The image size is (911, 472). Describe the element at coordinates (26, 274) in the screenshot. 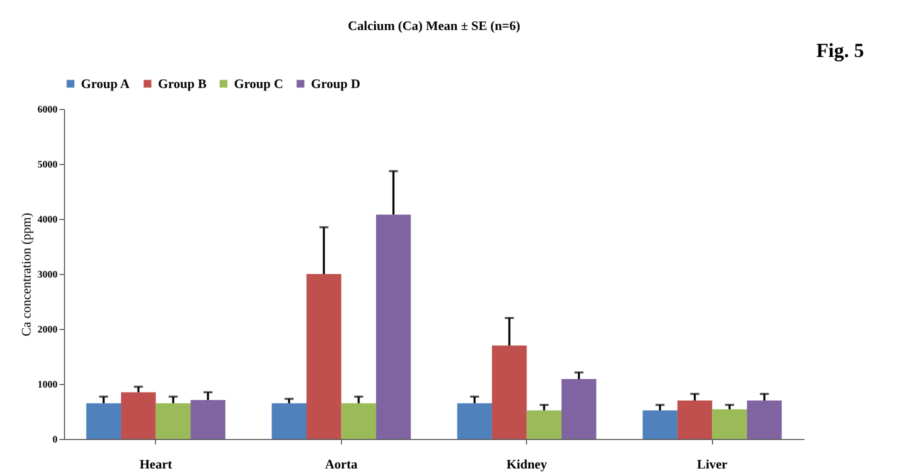

I see `y-axis-title: Ca concentration (ppm)` at that location.